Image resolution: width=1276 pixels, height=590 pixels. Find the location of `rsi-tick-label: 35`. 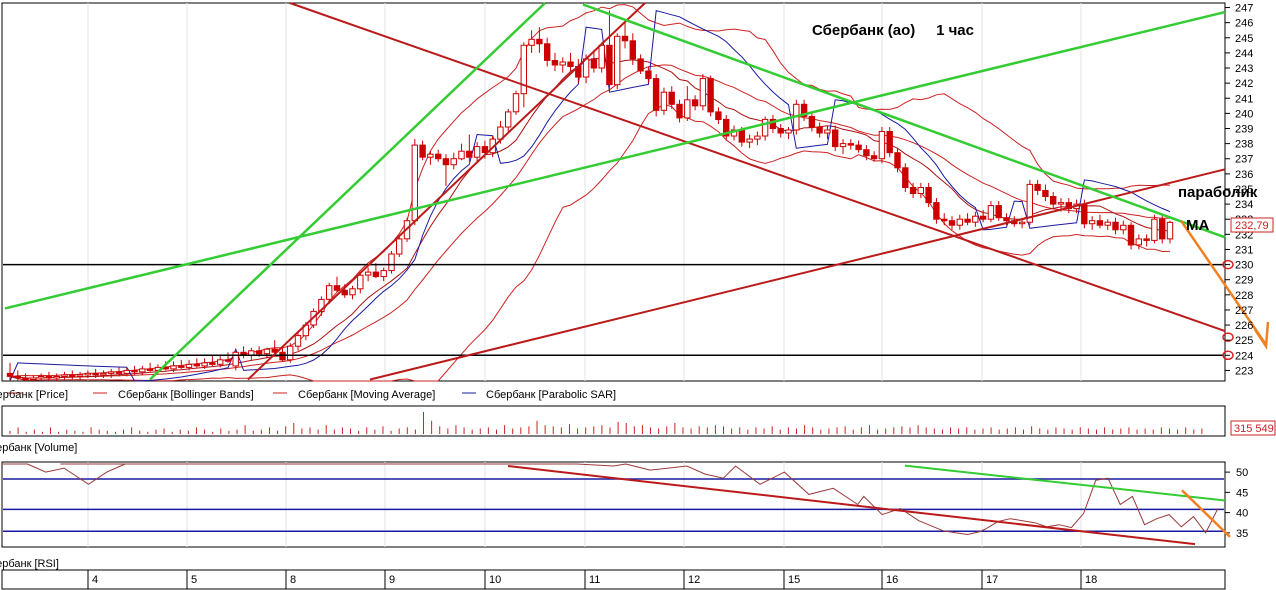

rsi-tick-label: 35 is located at coordinates (1242, 534).